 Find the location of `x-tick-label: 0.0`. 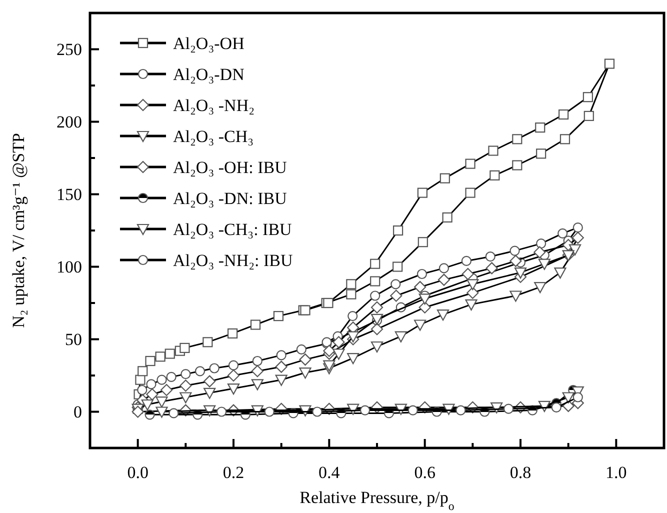

x-tick-label: 0.0 is located at coordinates (137, 472).